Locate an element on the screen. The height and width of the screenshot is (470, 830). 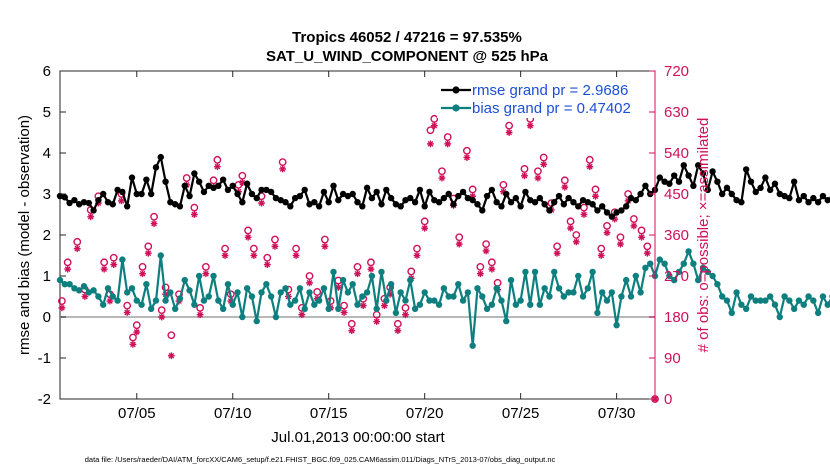
x-tick-label: 07/05 is located at coordinates (137, 413).